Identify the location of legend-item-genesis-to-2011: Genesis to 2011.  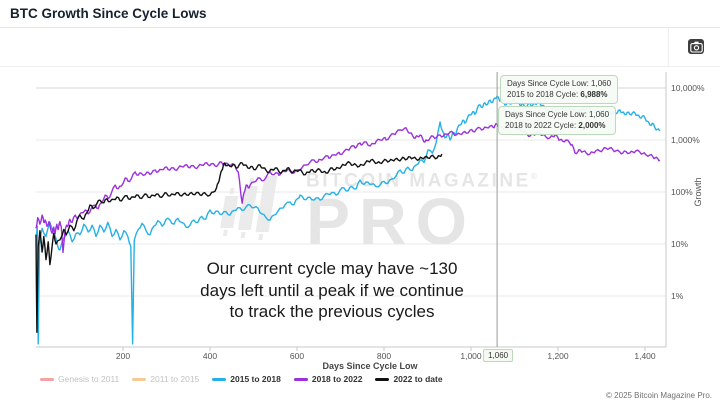
(79, 379).